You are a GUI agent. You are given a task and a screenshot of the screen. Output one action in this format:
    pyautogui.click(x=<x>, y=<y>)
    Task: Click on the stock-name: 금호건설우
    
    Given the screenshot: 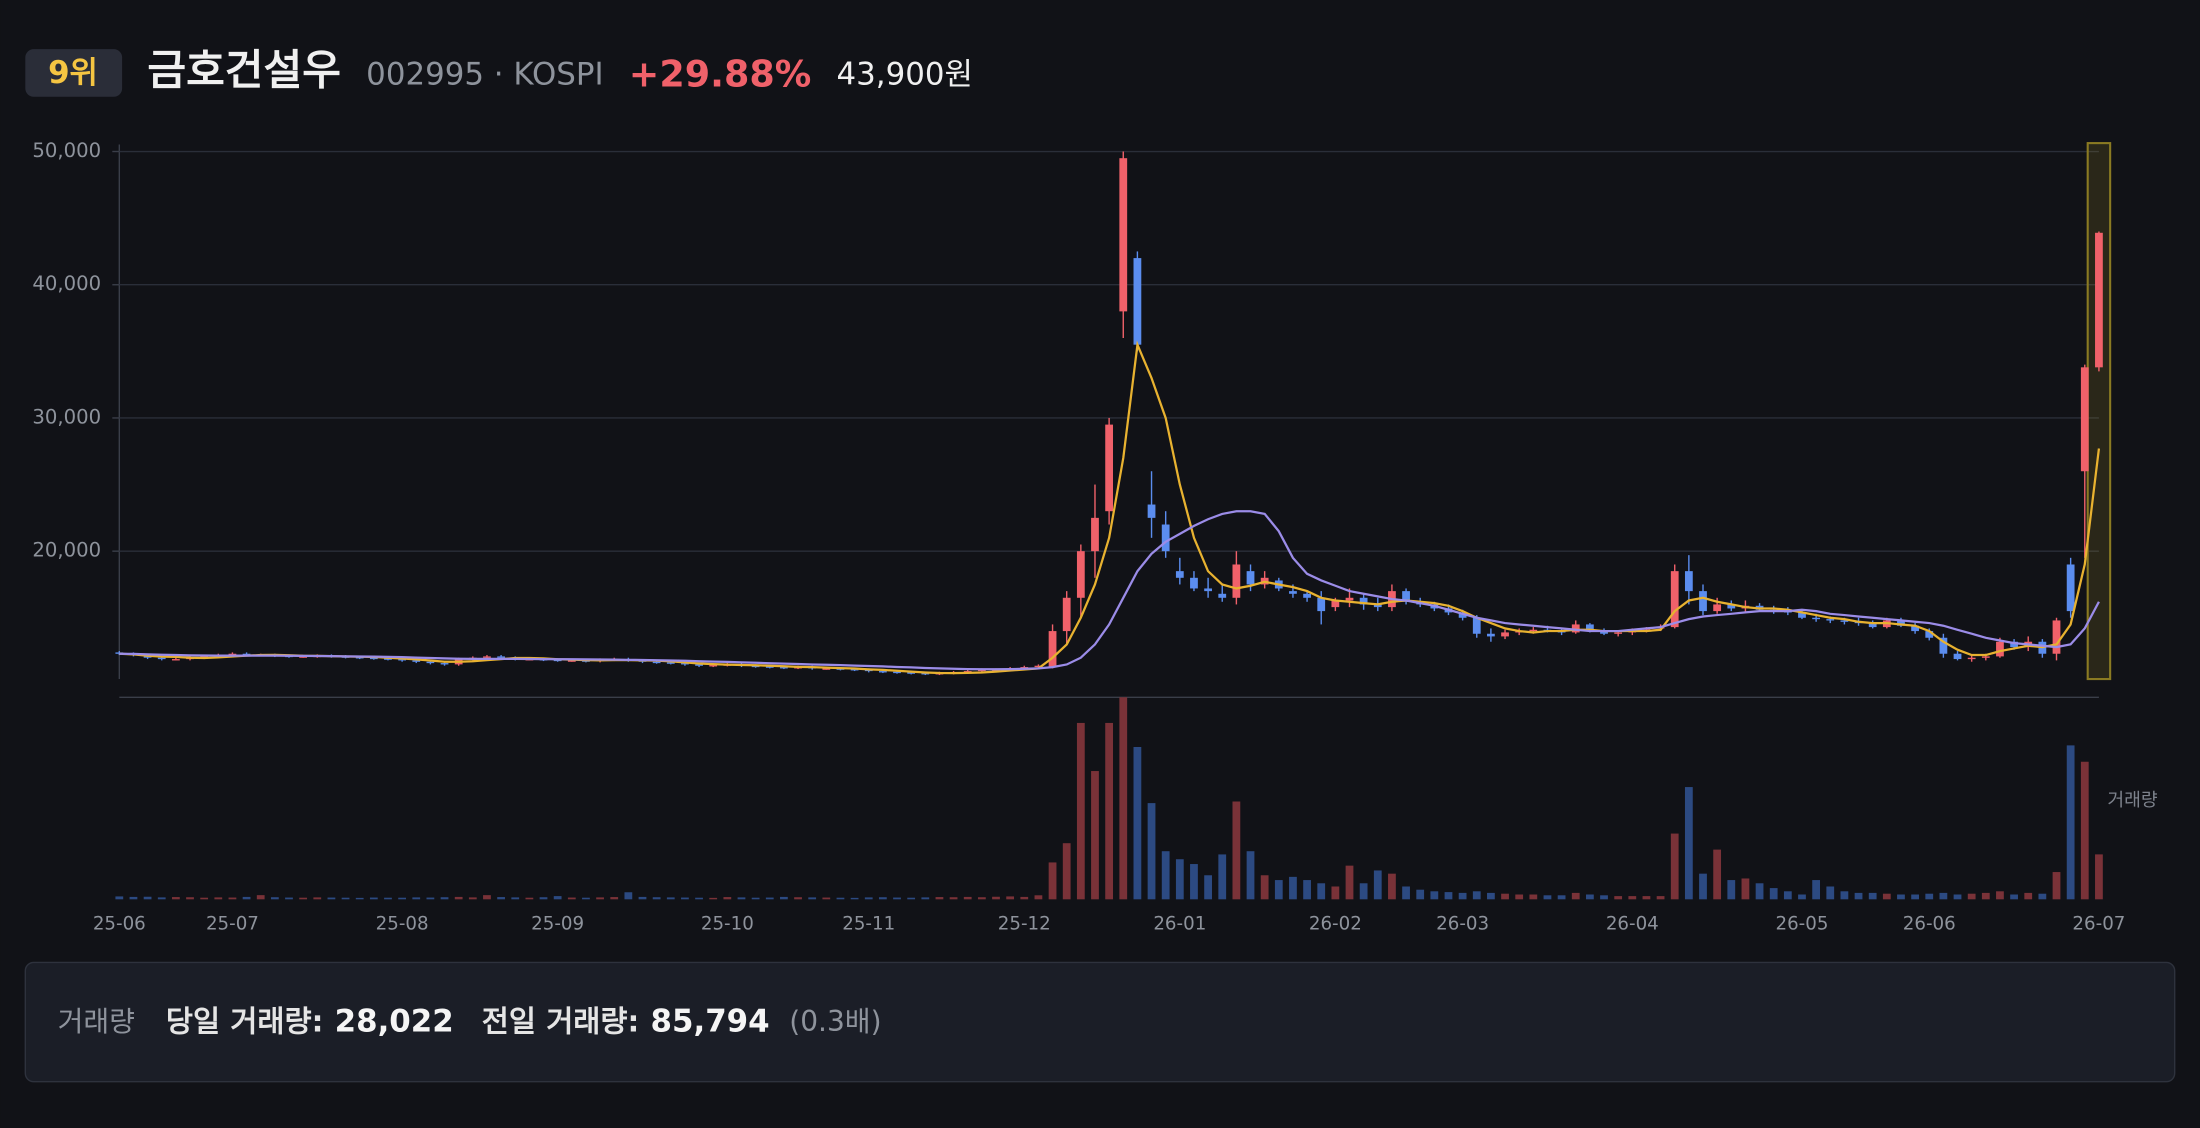 What is the action you would take?
    pyautogui.click(x=244, y=69)
    